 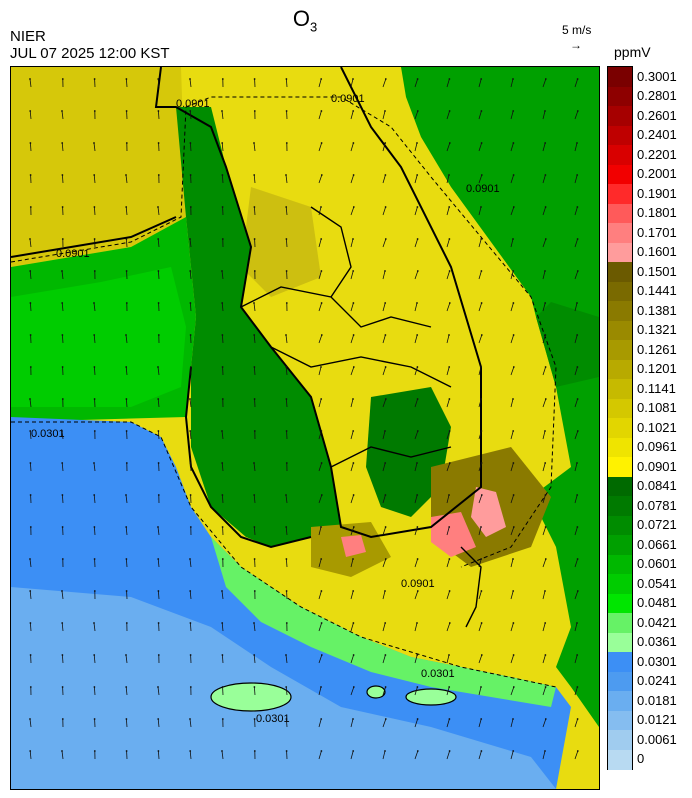 What do you see at coordinates (657, 525) in the screenshot?
I see `legend-label: 0.0721` at bounding box center [657, 525].